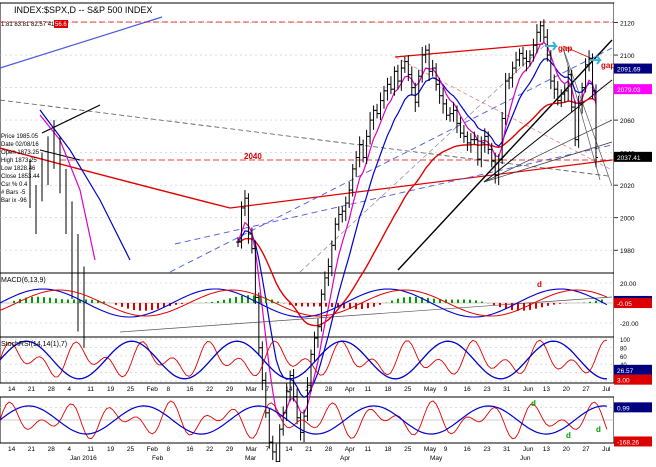 The height and width of the screenshot is (467, 656). I want to click on x-axis-day-label: 9, so click(446, 389).